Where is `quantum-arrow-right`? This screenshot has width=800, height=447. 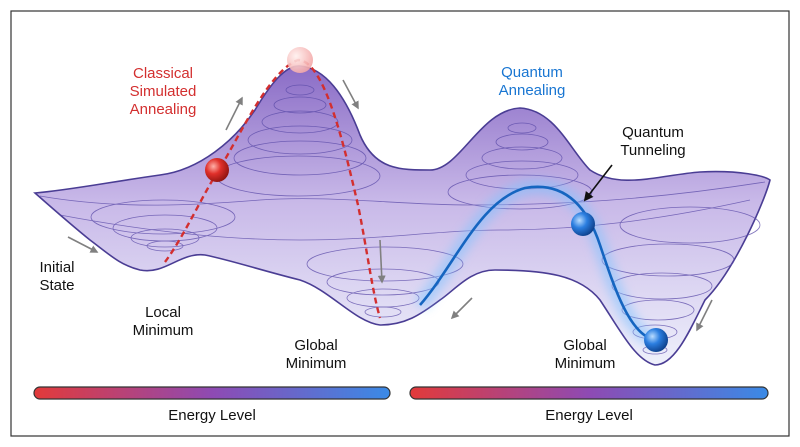
quantum-arrow-right is located at coordinates (704, 315).